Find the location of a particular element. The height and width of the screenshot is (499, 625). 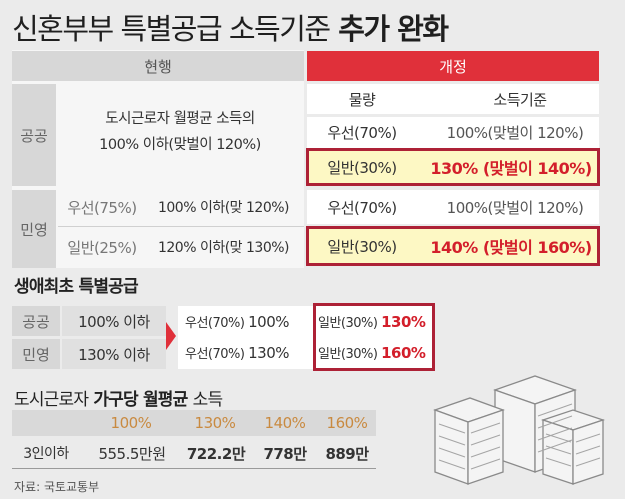

income-bottom-line is located at coordinates (194, 468).